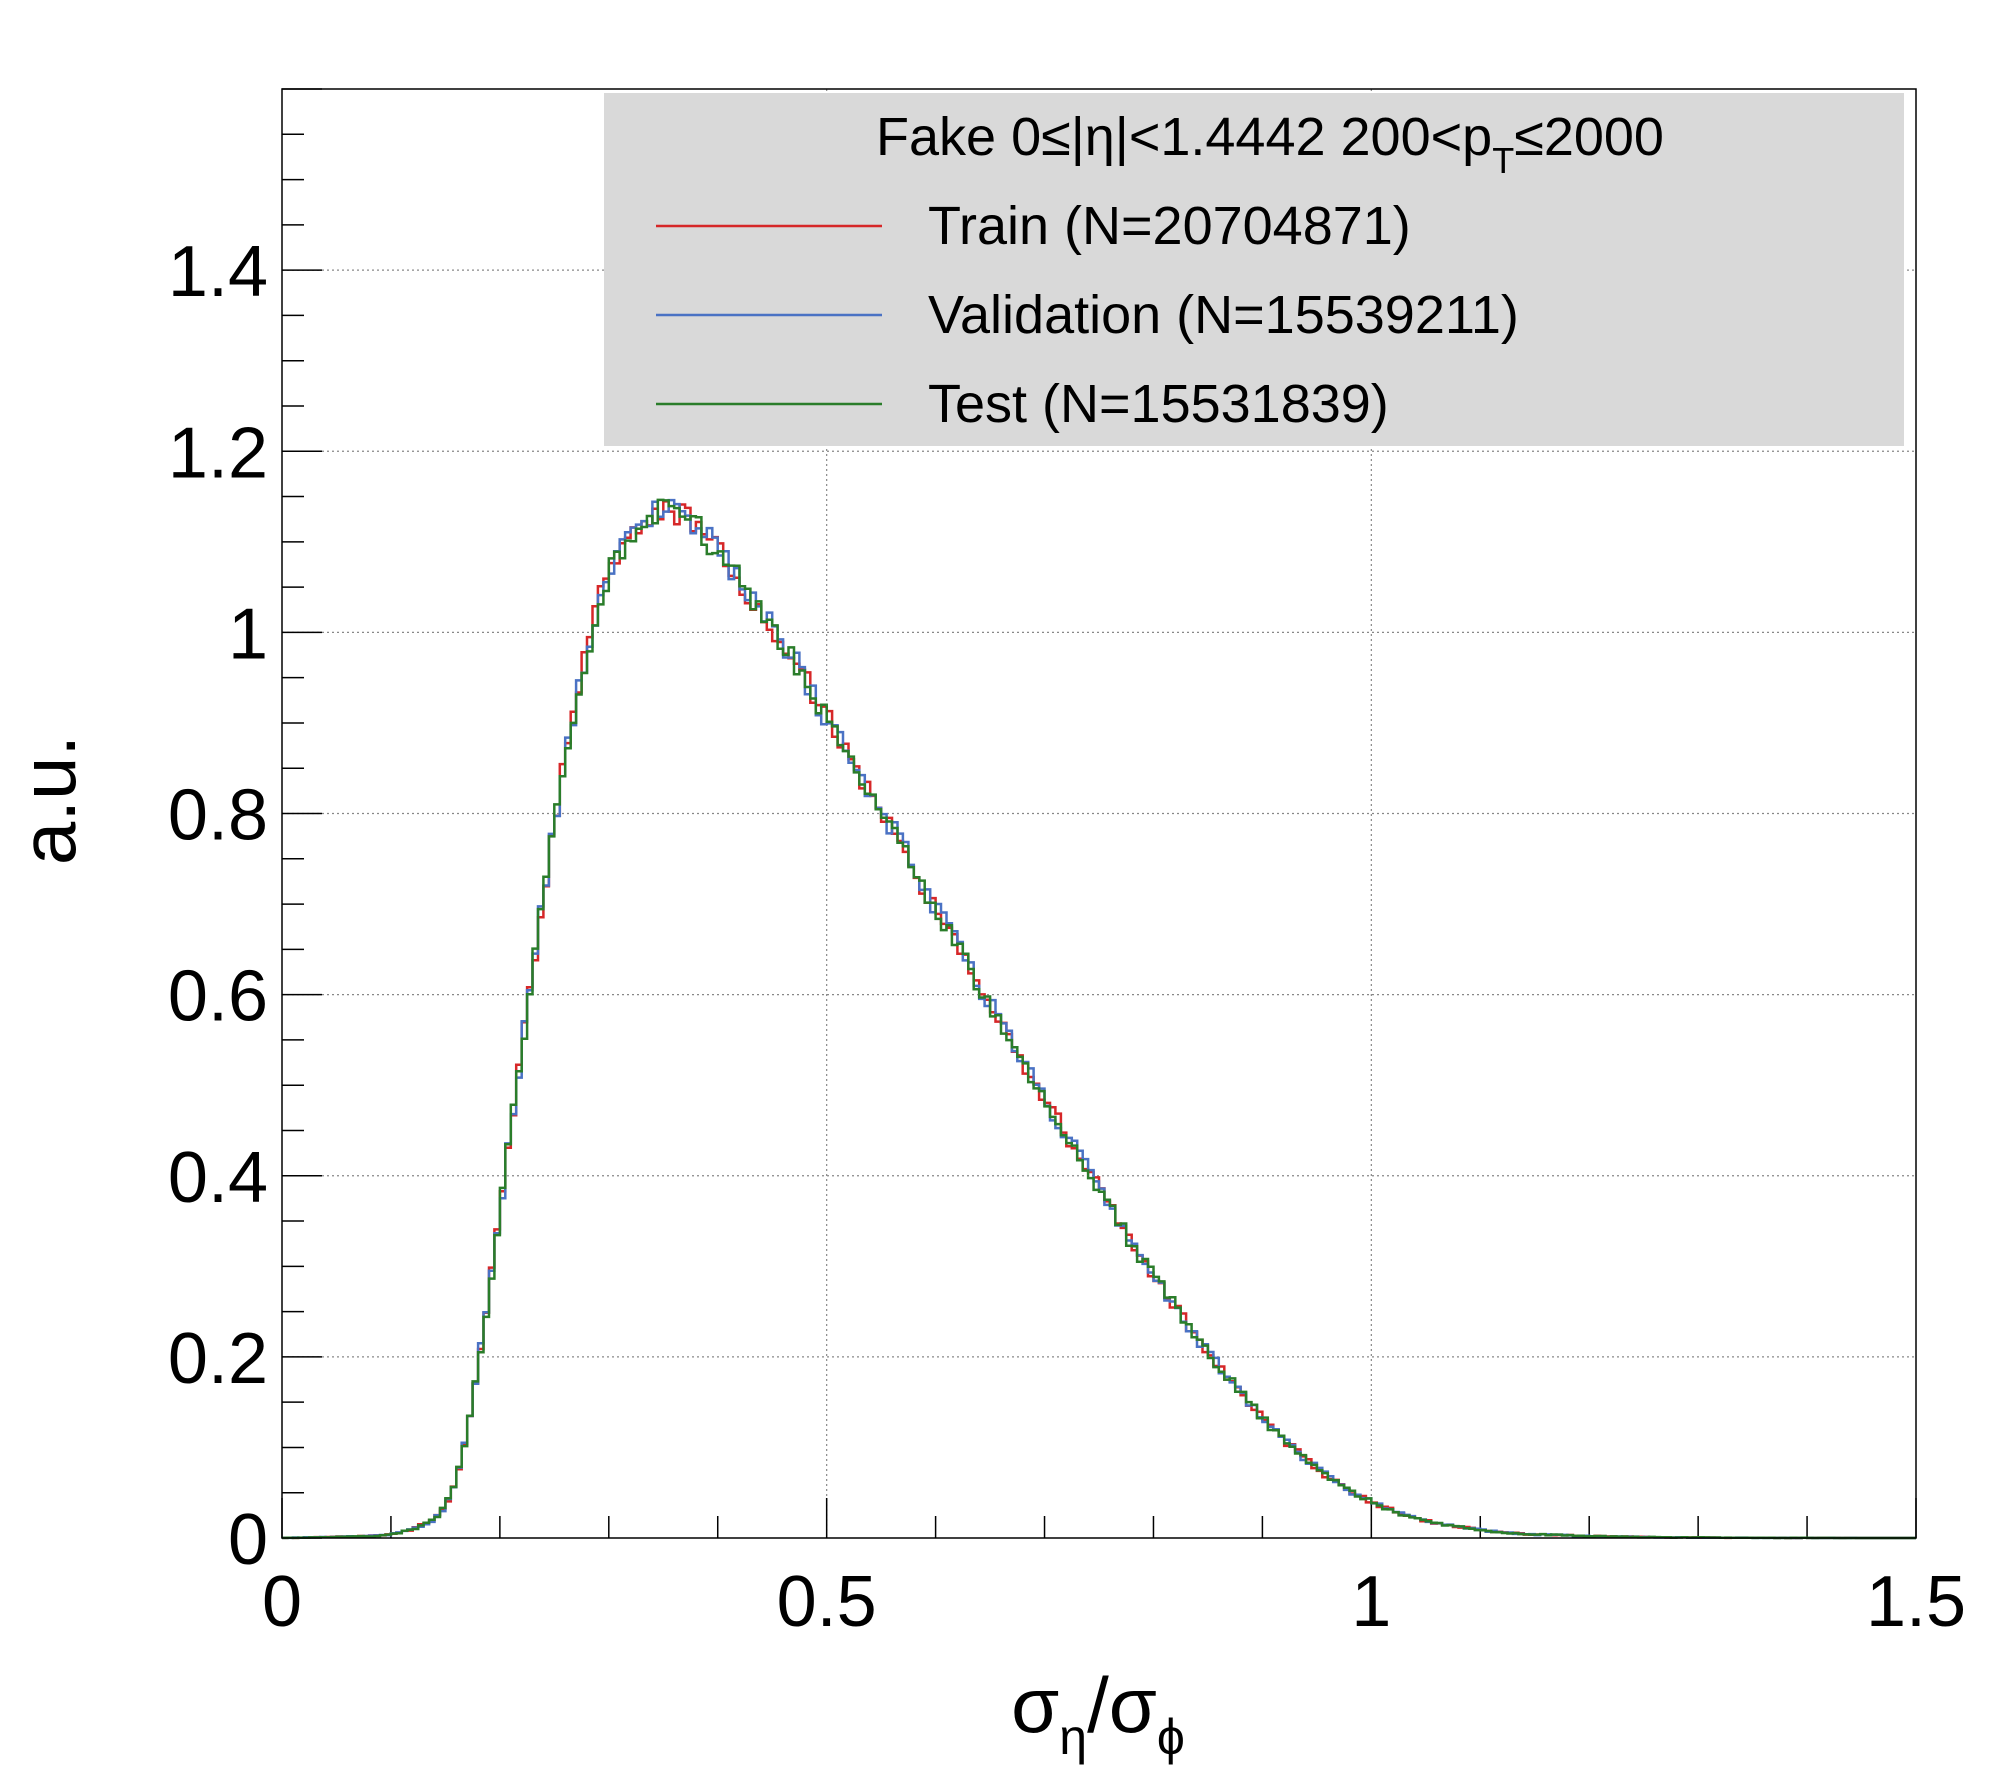 This screenshot has height=1772, width=1996. Describe the element at coordinates (1223, 315) in the screenshot. I see `legend-label-validation: Validation (N=15539211)` at that location.